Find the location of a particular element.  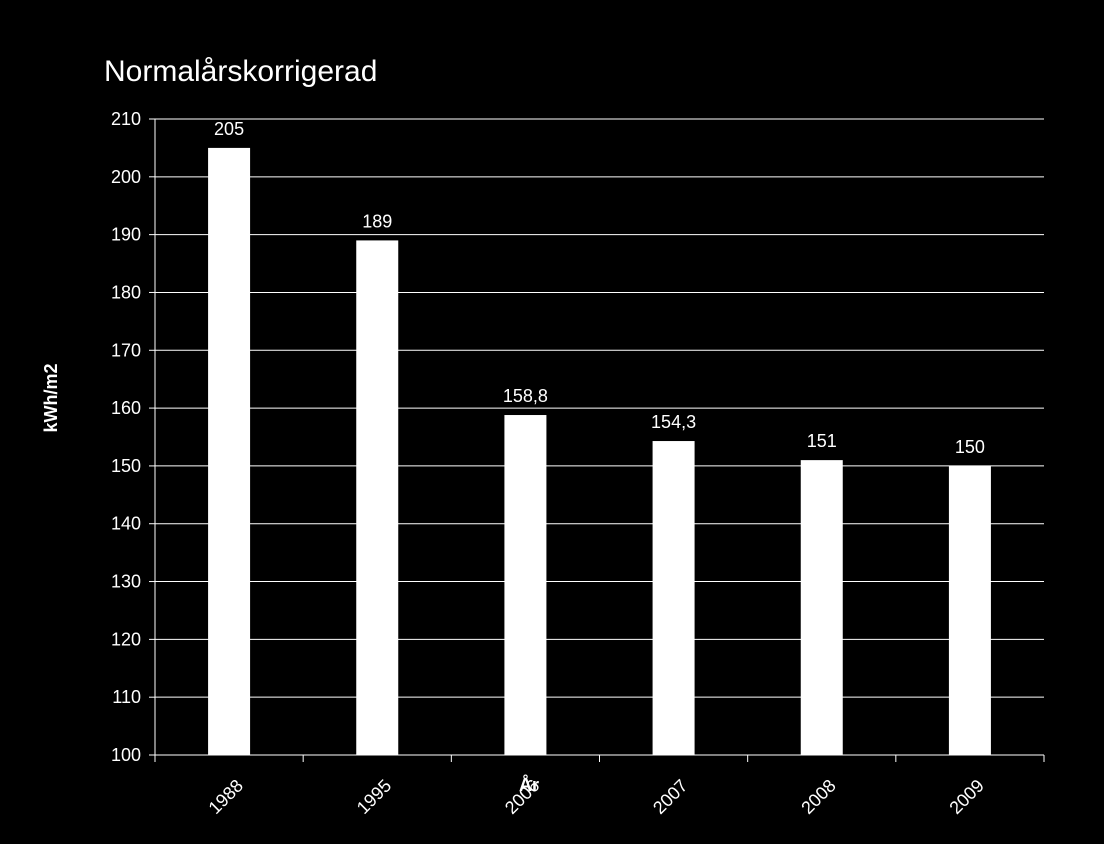

bar-1988 is located at coordinates (229, 451).